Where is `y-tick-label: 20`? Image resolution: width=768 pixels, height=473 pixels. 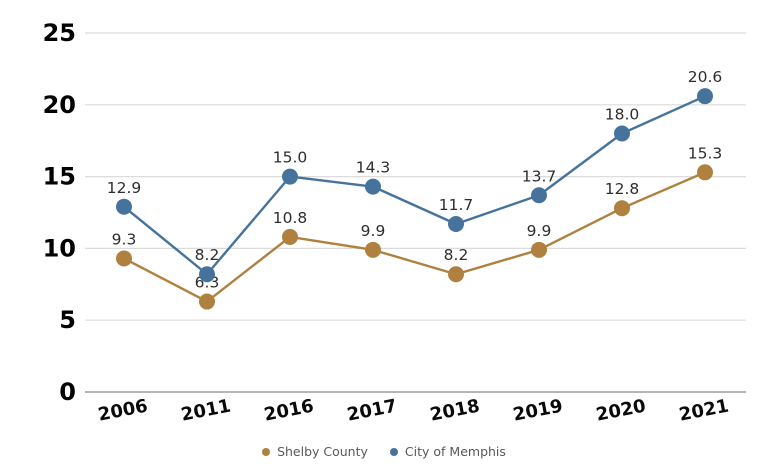 y-tick-label: 20 is located at coordinates (59, 105).